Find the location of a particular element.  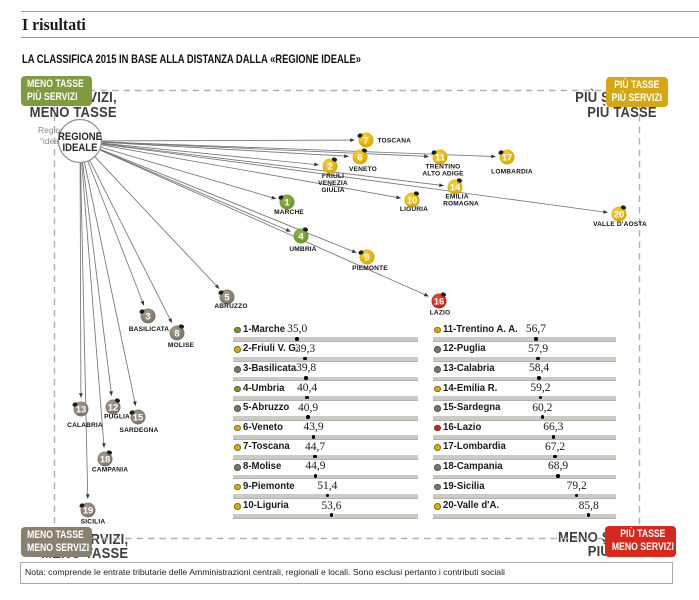

svg-text: LOMBARDIA is located at coordinates (512, 172).